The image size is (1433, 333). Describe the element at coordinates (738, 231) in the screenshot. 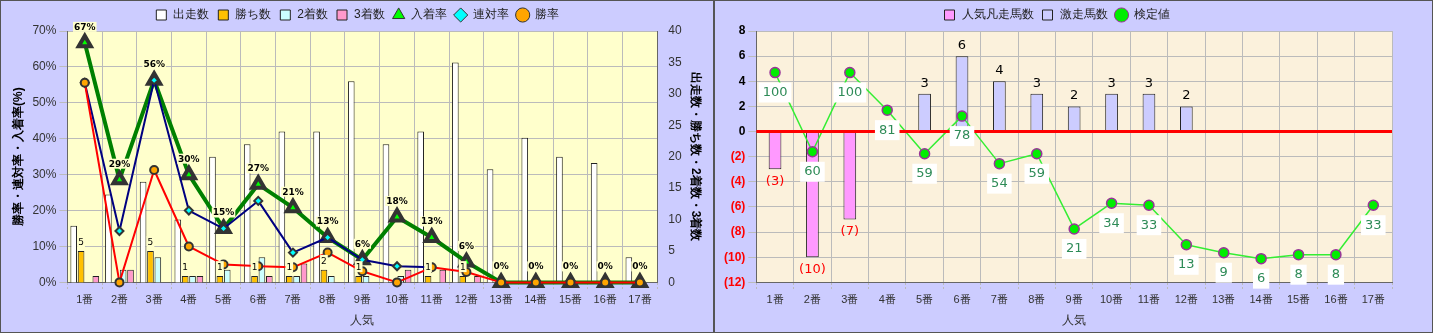

I see `y-tick-label: (8)` at that location.